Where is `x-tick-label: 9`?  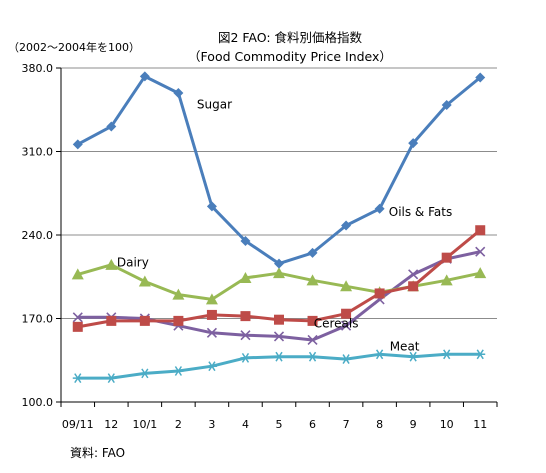 x-tick-label: 9 is located at coordinates (413, 424).